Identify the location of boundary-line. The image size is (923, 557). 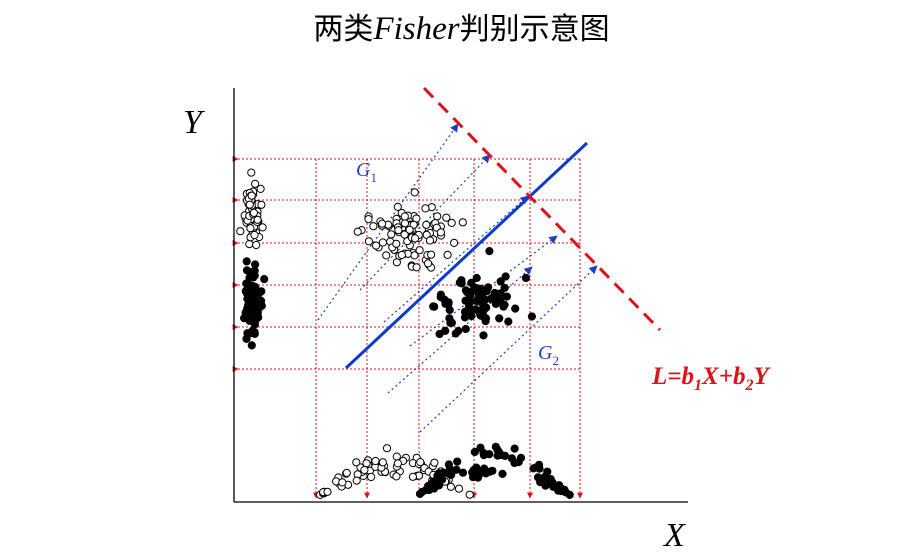
(466, 255).